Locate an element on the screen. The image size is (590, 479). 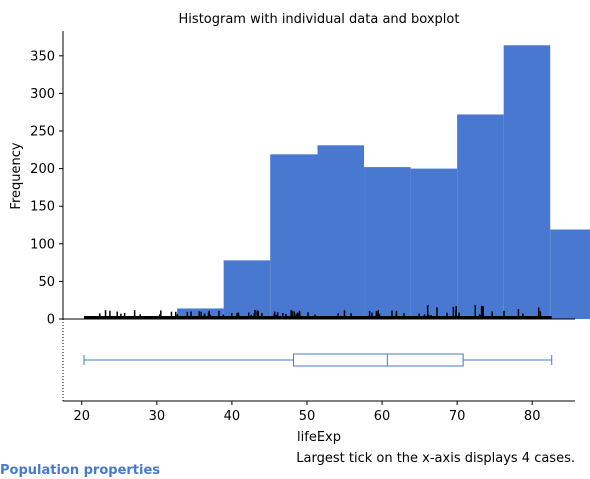
x-tick-label: 70 is located at coordinates (457, 416).